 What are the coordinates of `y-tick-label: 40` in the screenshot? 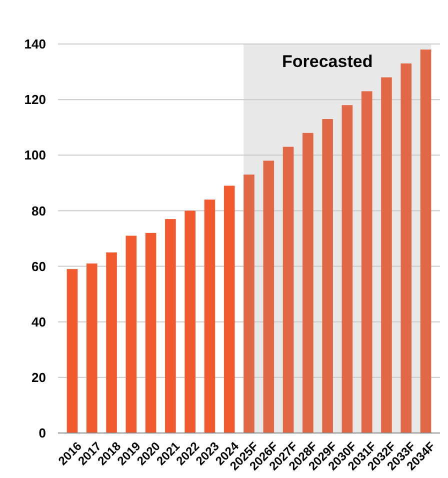 It's located at (39, 322).